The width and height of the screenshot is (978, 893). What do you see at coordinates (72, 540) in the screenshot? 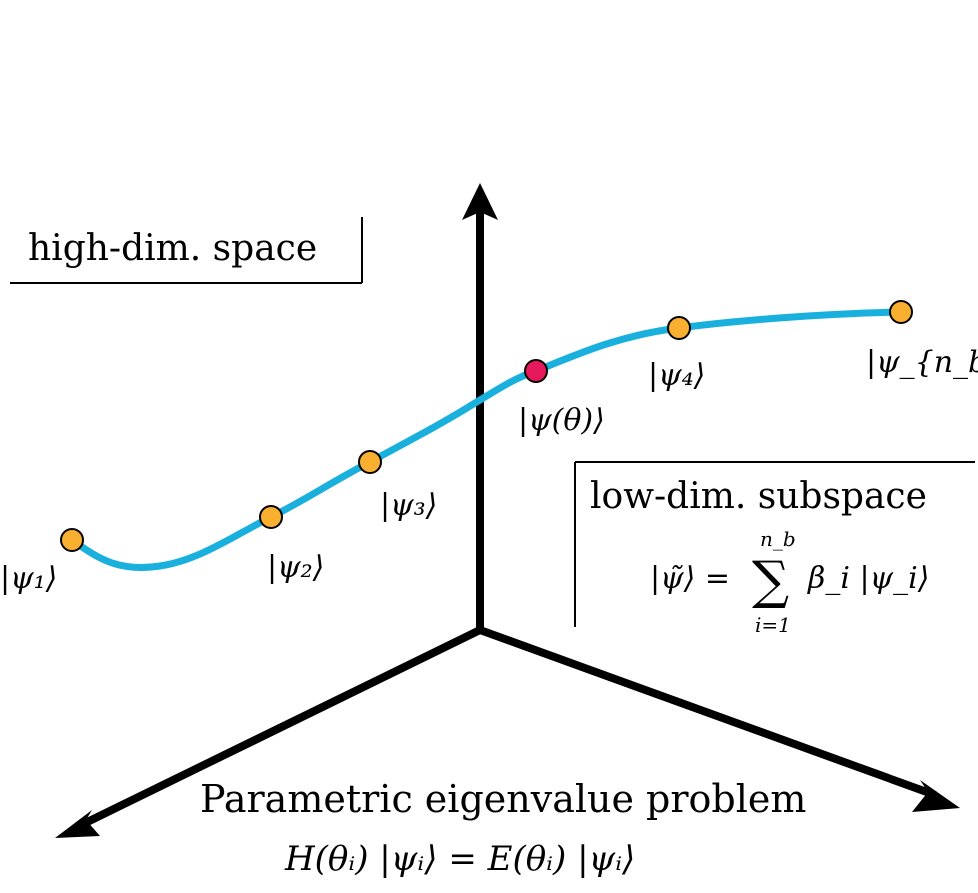
I see `point-psi1` at bounding box center [72, 540].